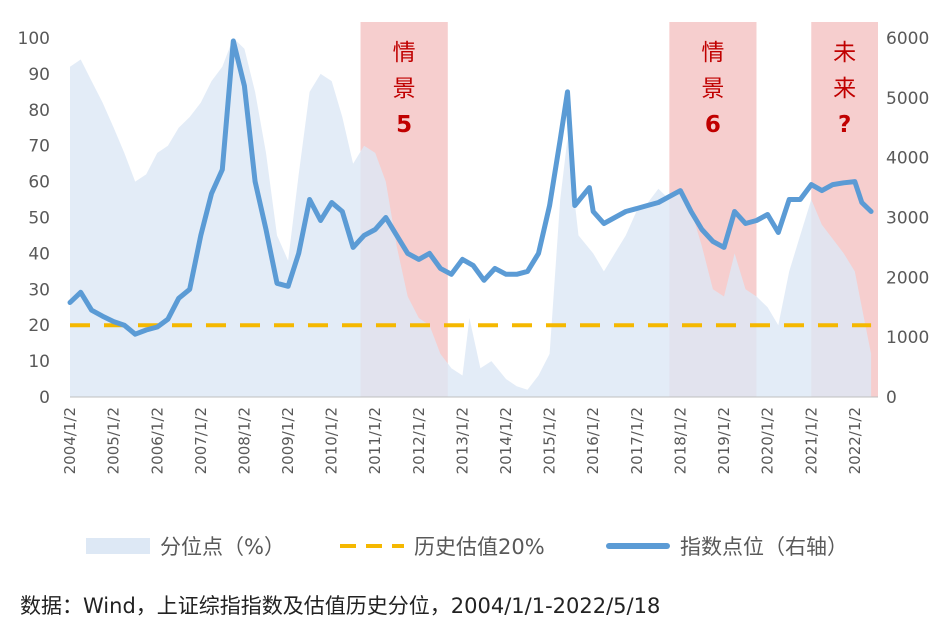 The width and height of the screenshot is (949, 632). Describe the element at coordinates (844, 89) in the screenshot. I see `scenario-label-3-line-2: 来` at that location.